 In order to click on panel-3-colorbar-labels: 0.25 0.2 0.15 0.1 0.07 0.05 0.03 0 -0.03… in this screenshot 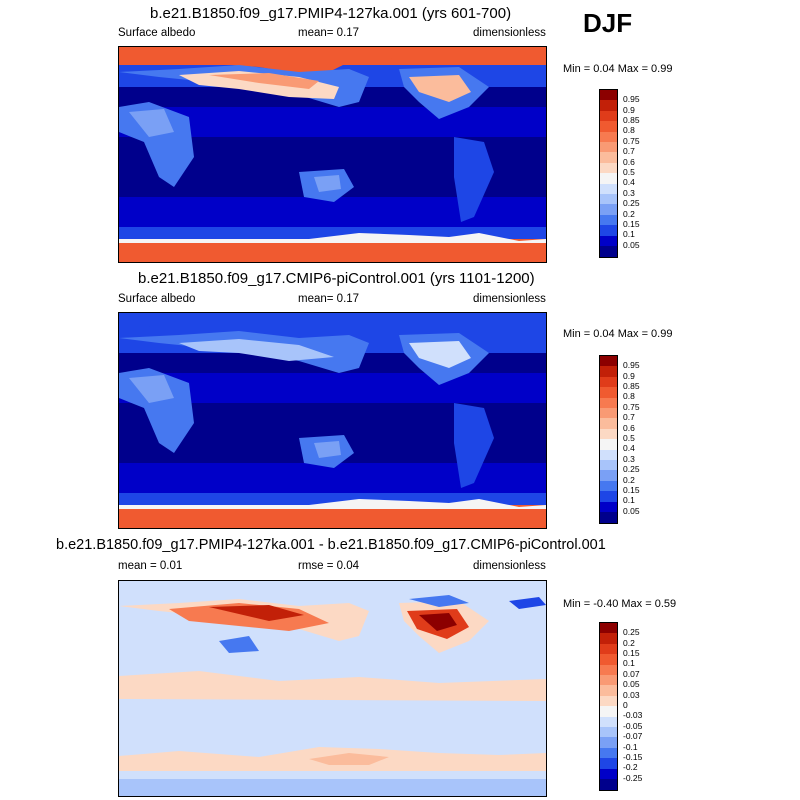, I will do `click(643, 707)`.